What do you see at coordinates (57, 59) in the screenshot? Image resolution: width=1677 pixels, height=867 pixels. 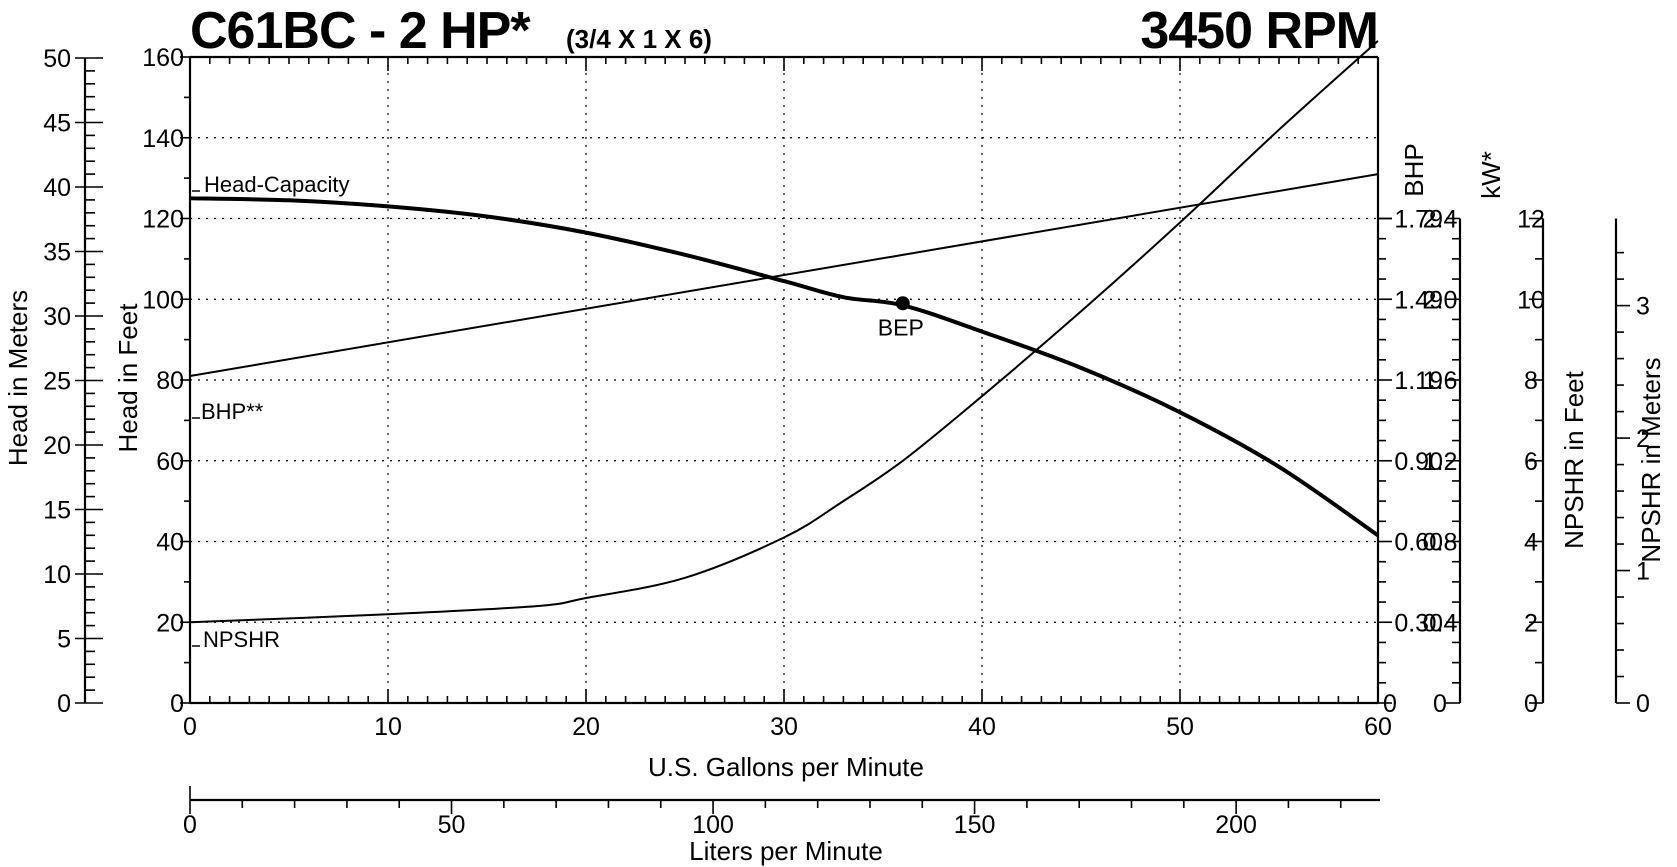 I see `y-meters-tick-label: 50` at bounding box center [57, 59].